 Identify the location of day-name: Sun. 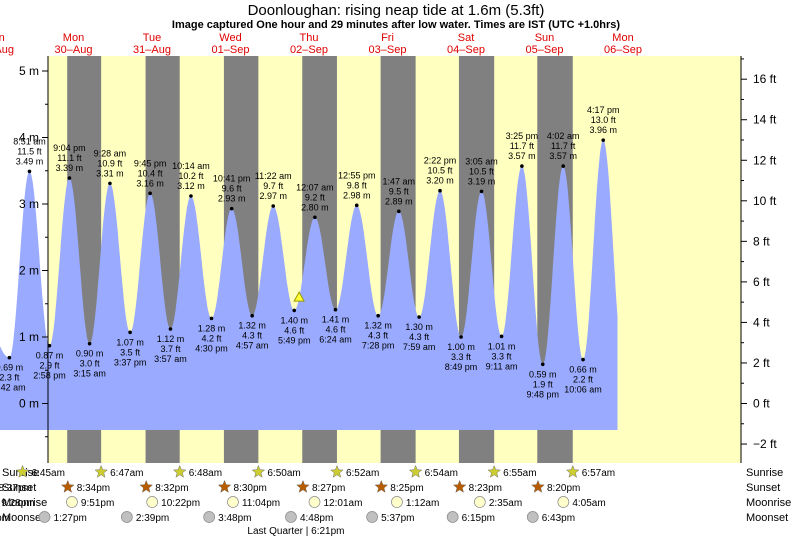
(545, 38).